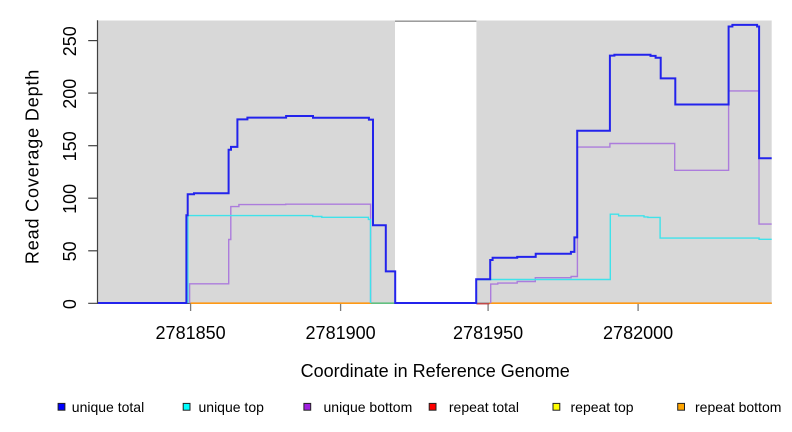  I want to click on svg-text: repeat bottom, so click(738, 407).